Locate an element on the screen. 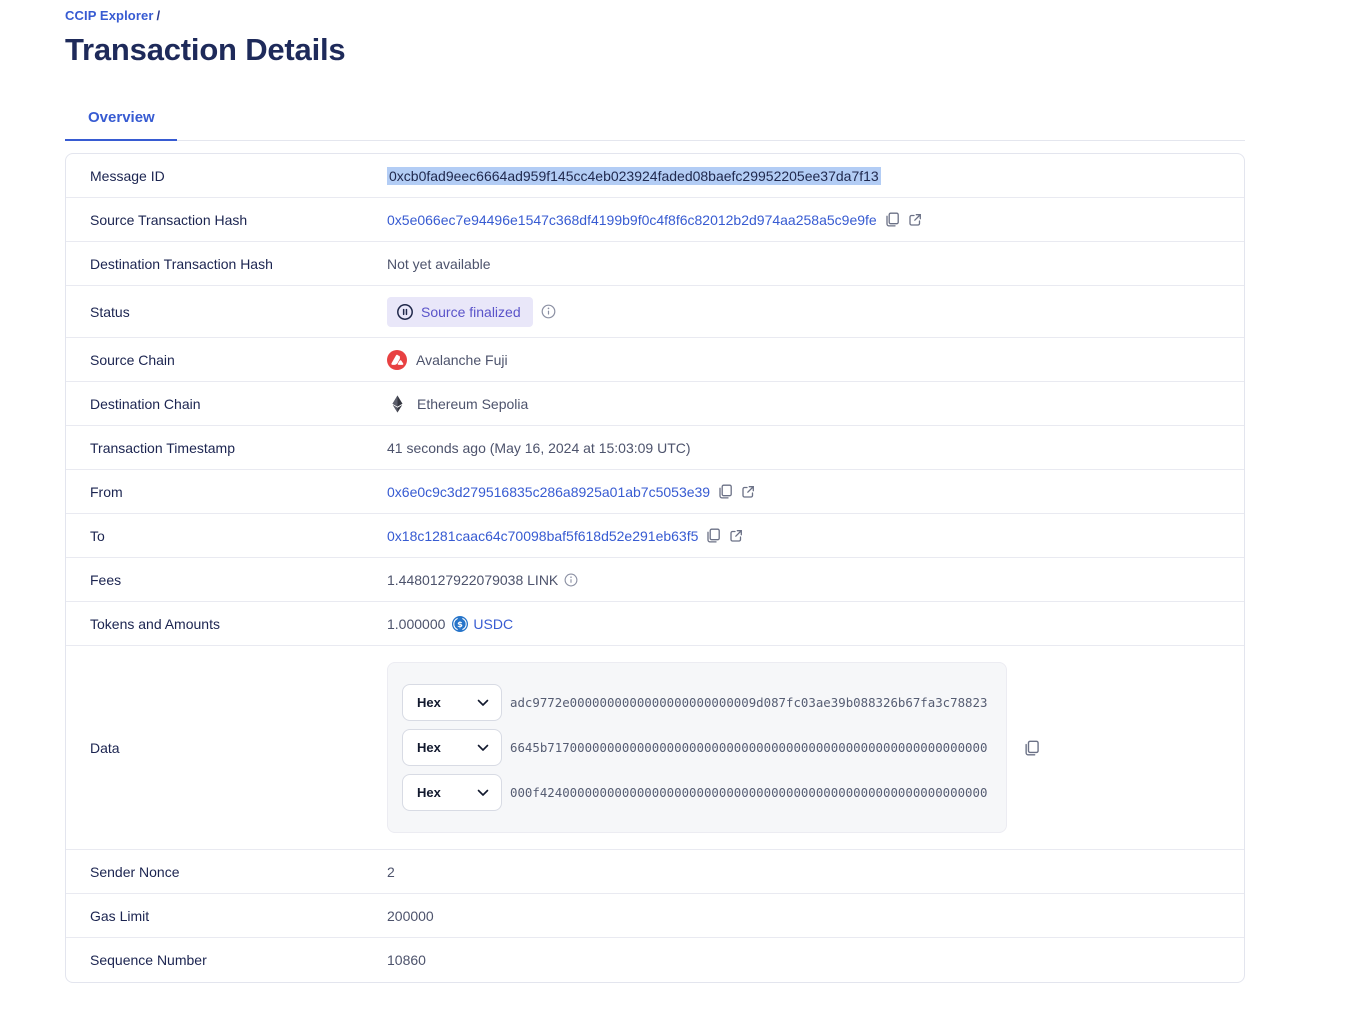 The width and height of the screenshot is (1354, 1012). table-row-status: Status Source finalized is located at coordinates (655, 312).